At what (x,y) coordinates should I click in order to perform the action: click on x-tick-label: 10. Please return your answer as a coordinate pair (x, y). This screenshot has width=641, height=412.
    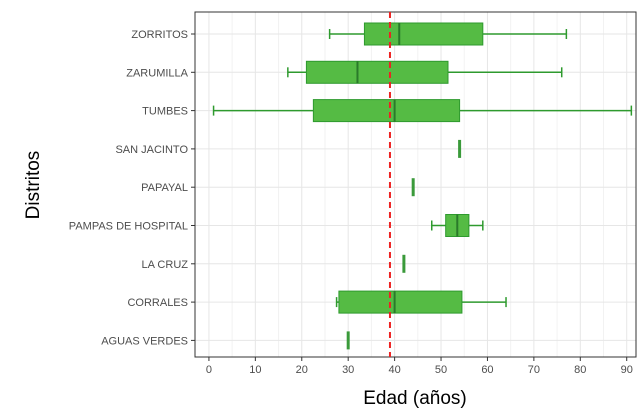
    Looking at the image, I should click on (255, 370).